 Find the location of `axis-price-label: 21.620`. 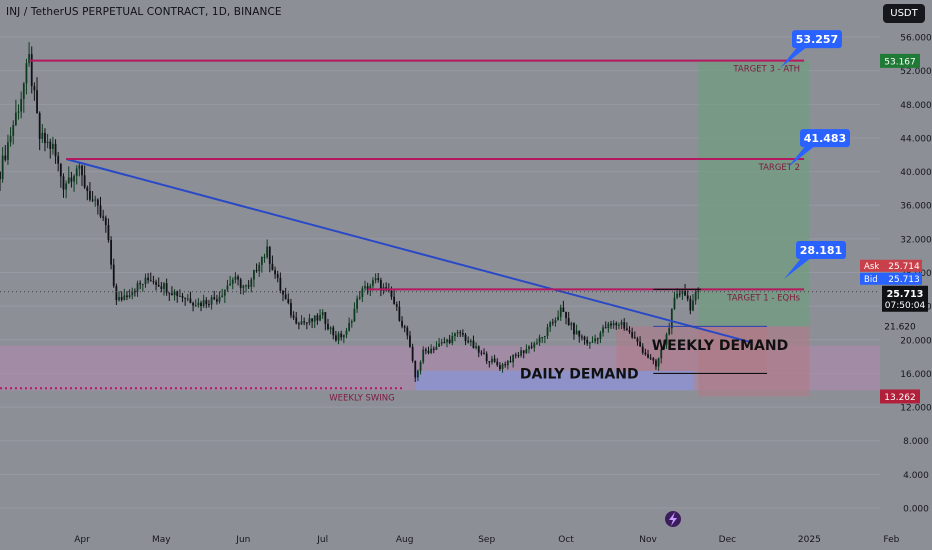

axis-price-label: 21.620 is located at coordinates (900, 328).